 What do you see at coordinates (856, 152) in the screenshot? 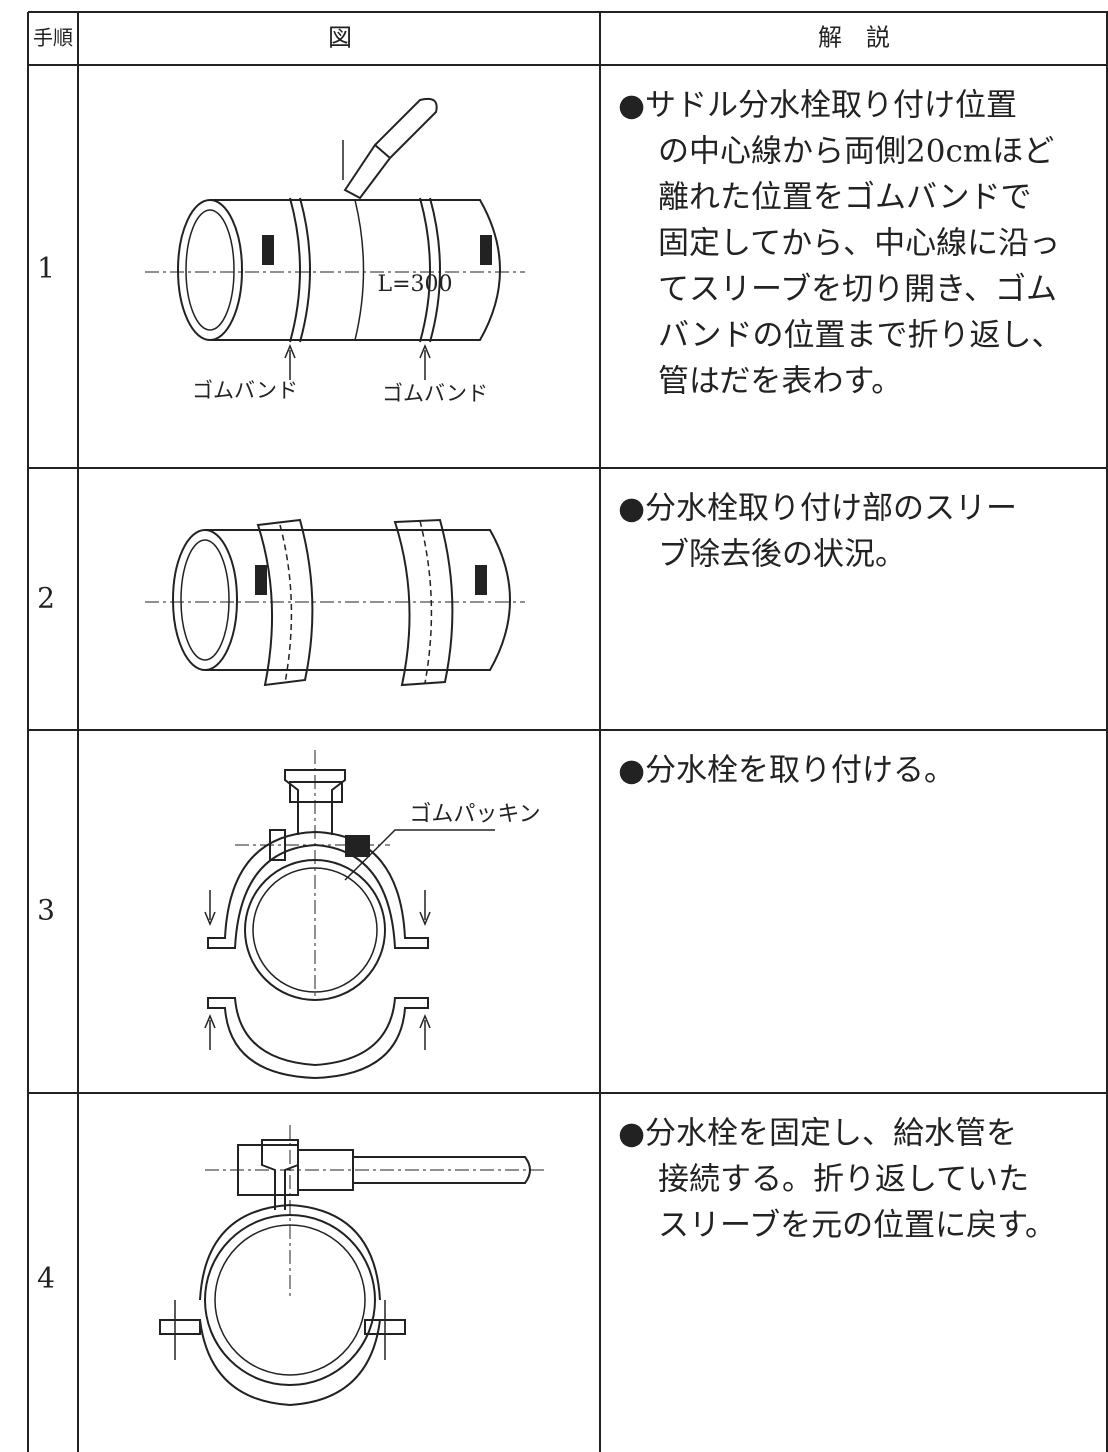
I see `description-line: の中心線から両側20cmほど` at bounding box center [856, 152].